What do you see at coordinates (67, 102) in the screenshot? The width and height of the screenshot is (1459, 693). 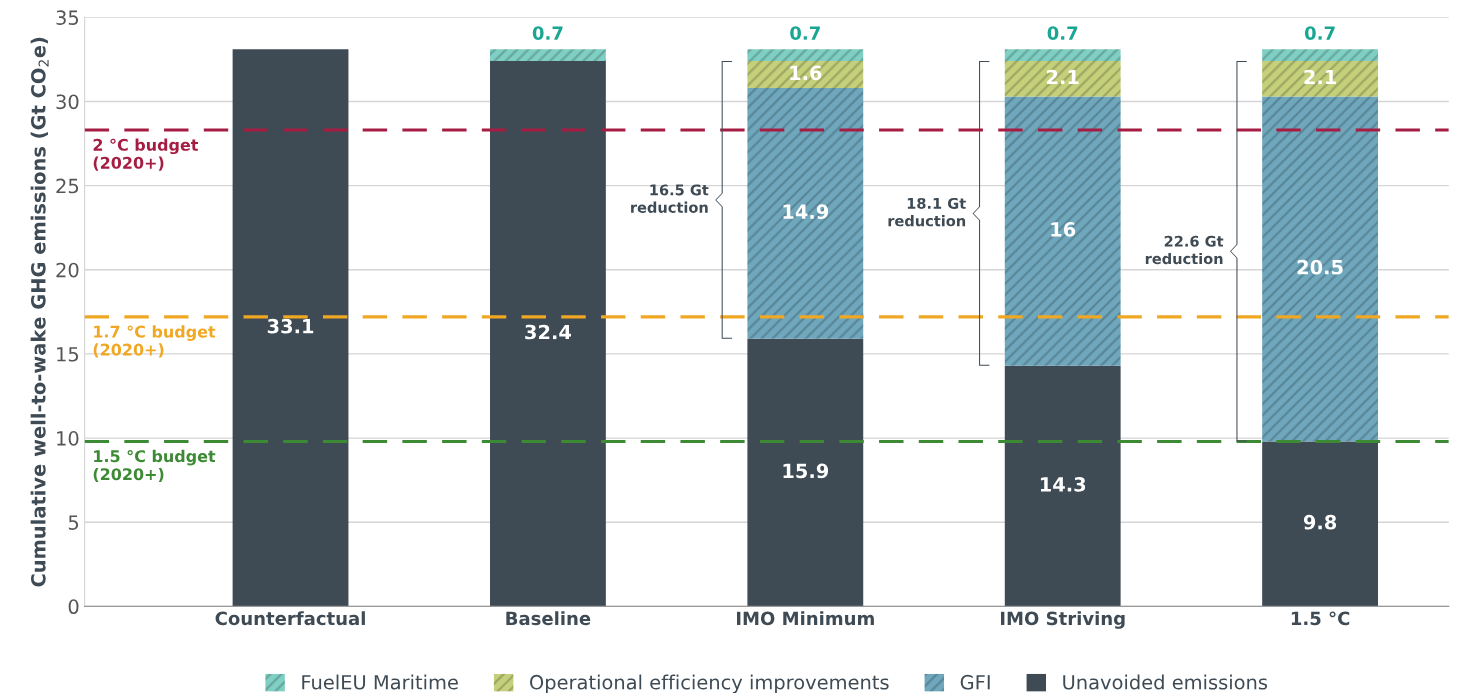 I see `y-tick-label: 30` at bounding box center [67, 102].